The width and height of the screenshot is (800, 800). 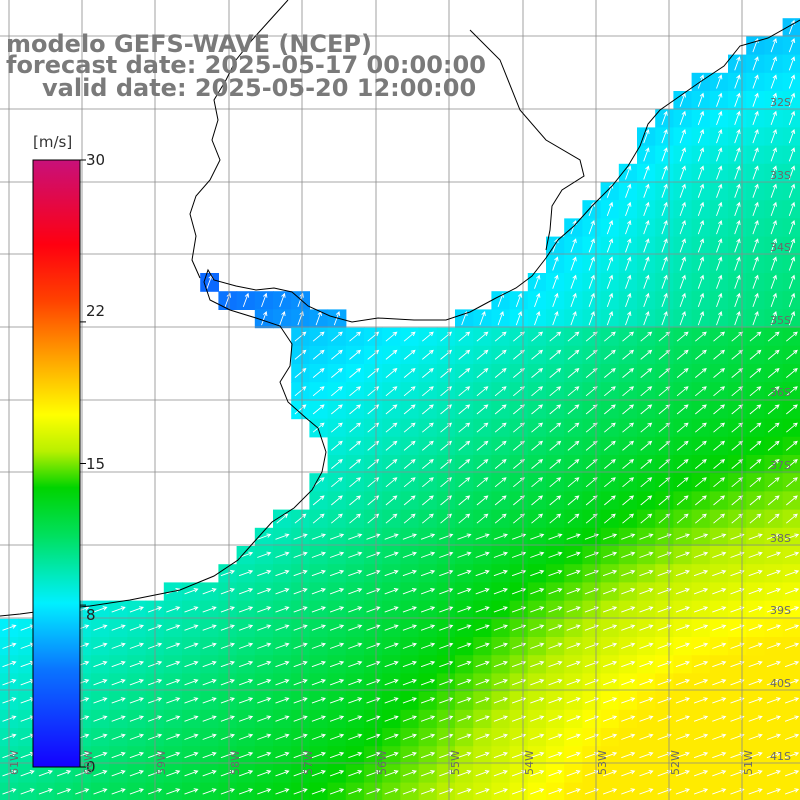 What do you see at coordinates (246, 65) in the screenshot?
I see `title-forecast-date: forecast date: 2025-05-17 00:00:00` at bounding box center [246, 65].